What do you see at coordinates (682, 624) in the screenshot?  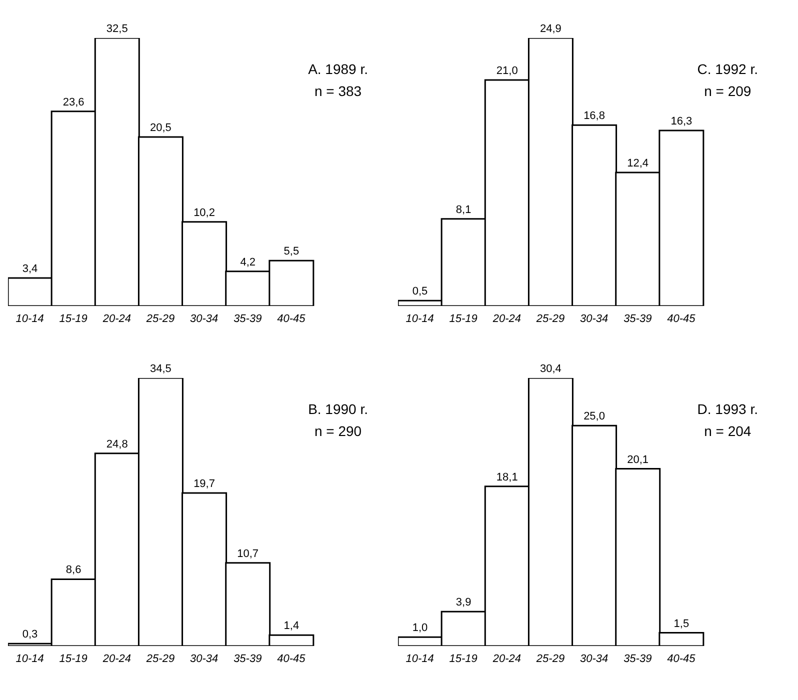 I see `data-label: 1,5` at bounding box center [682, 624].